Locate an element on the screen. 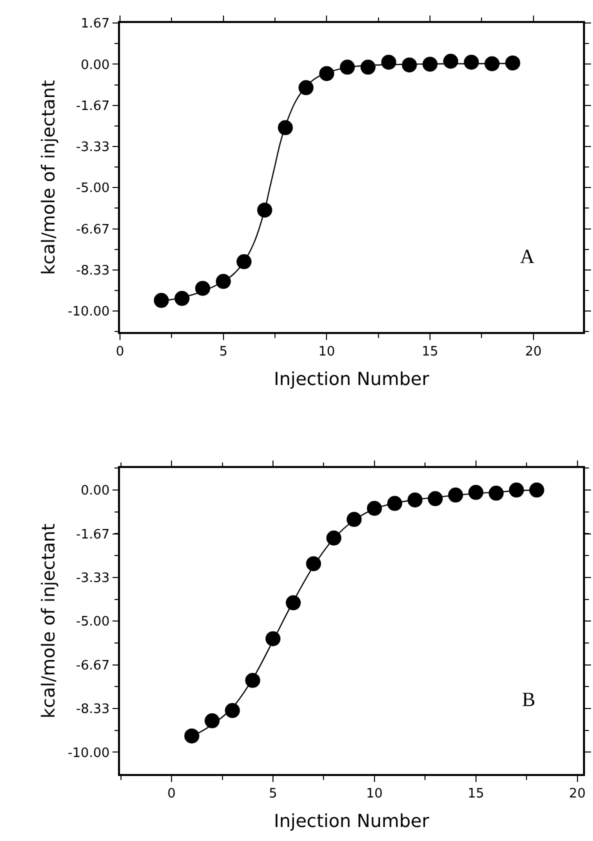  annotation: B is located at coordinates (529, 700).